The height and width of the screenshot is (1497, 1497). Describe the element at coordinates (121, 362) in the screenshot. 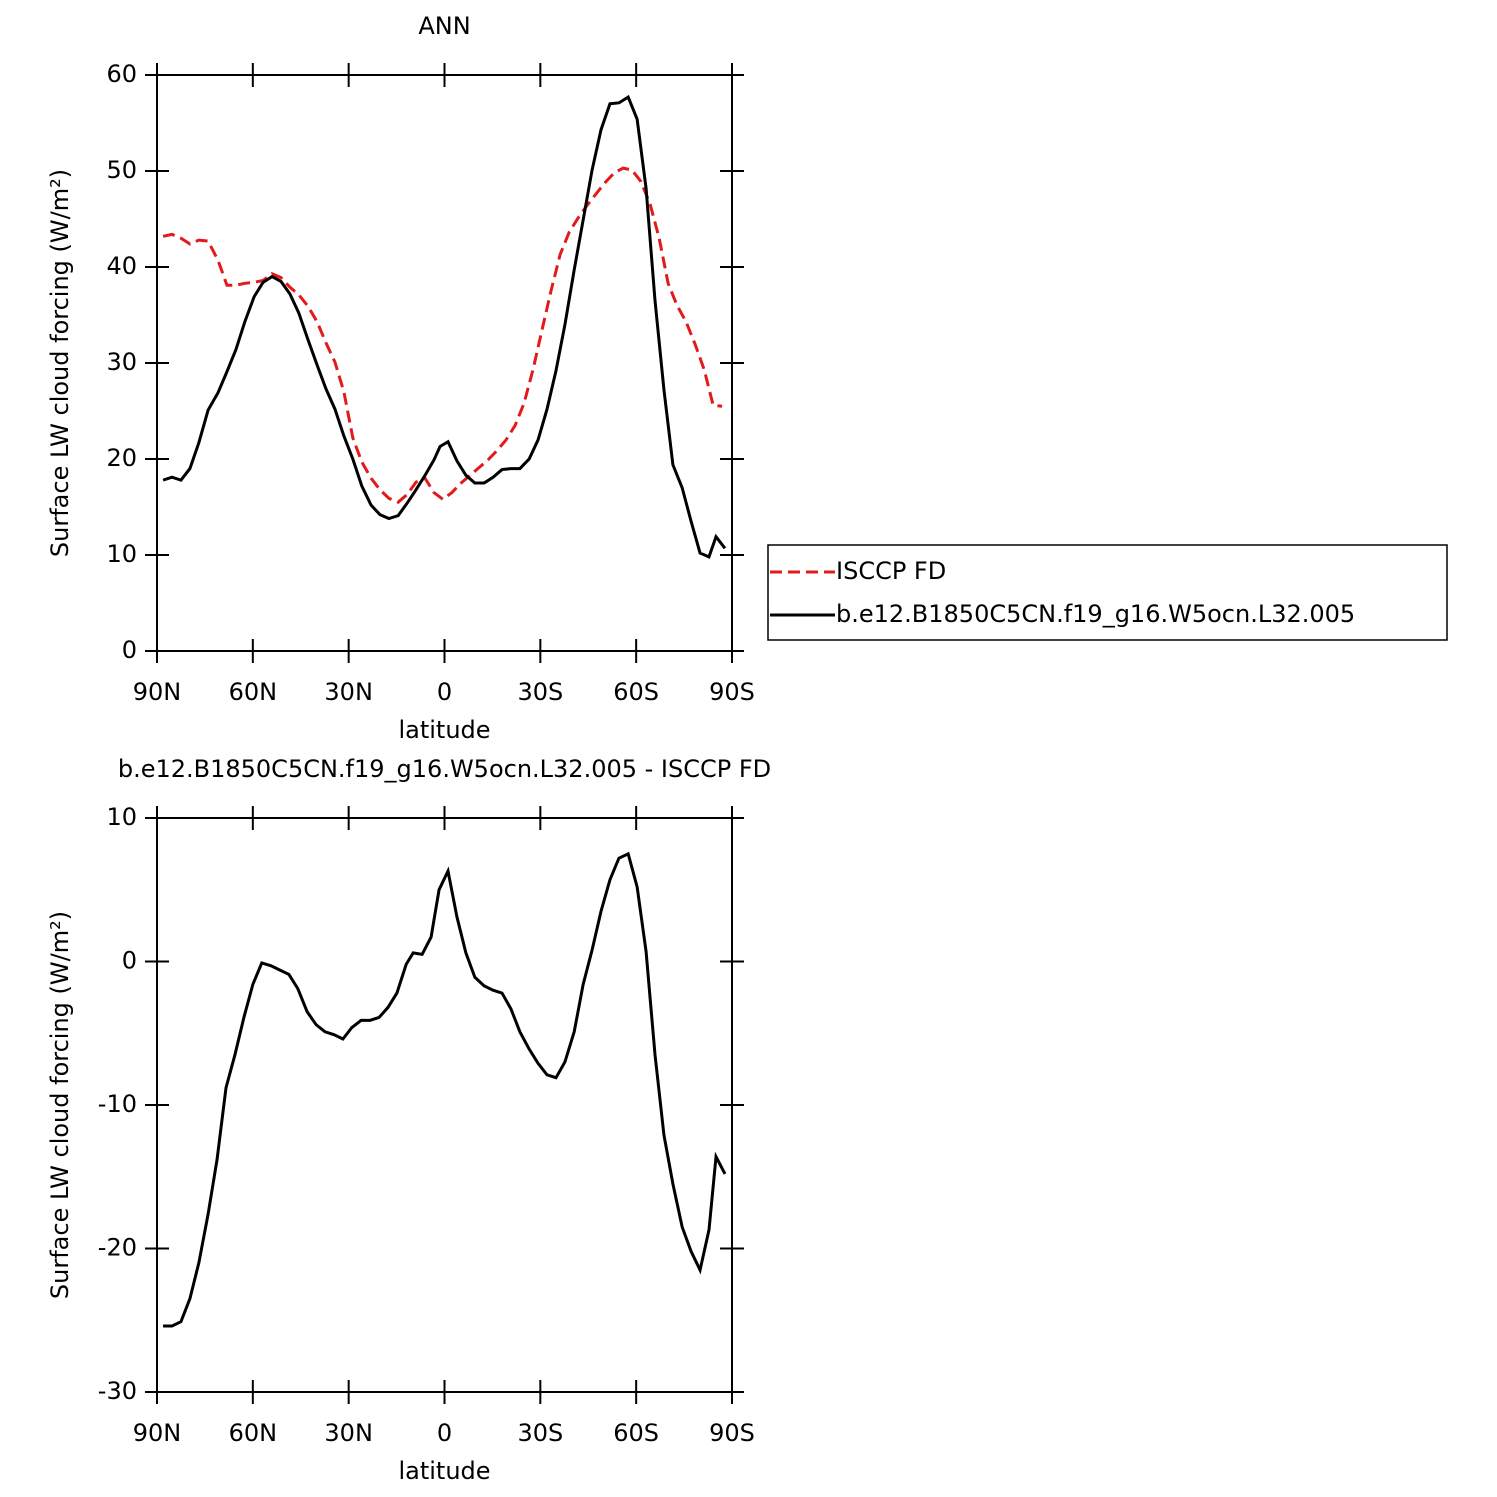

I see `y-tick-label: 30` at that location.